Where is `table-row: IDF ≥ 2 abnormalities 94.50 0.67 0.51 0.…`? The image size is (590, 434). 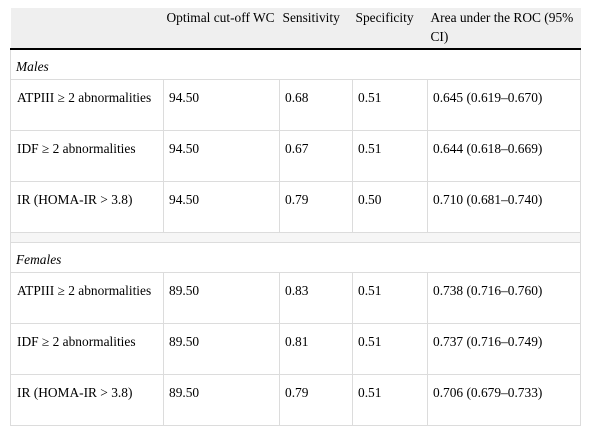
table-row: IDF ≥ 2 abnormalities 94.50 0.67 0.51 0.… is located at coordinates (295, 156).